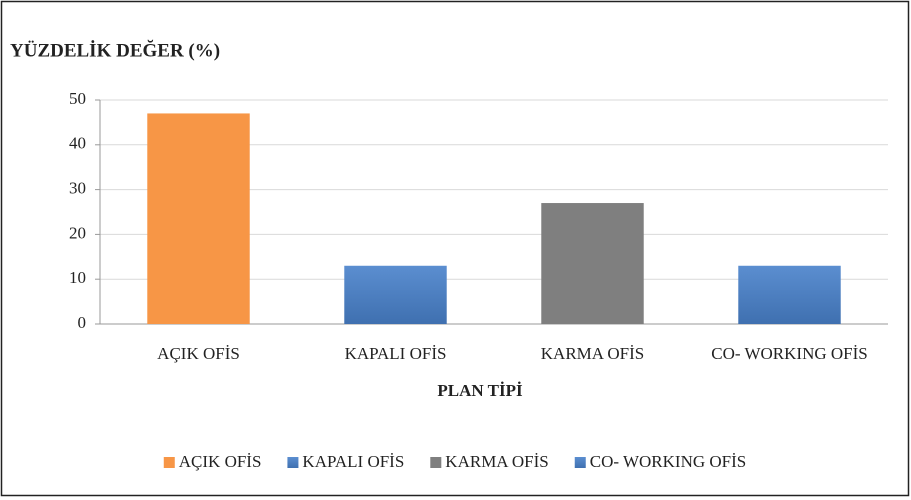  I want to click on y-tick-label: 30, so click(77, 188).